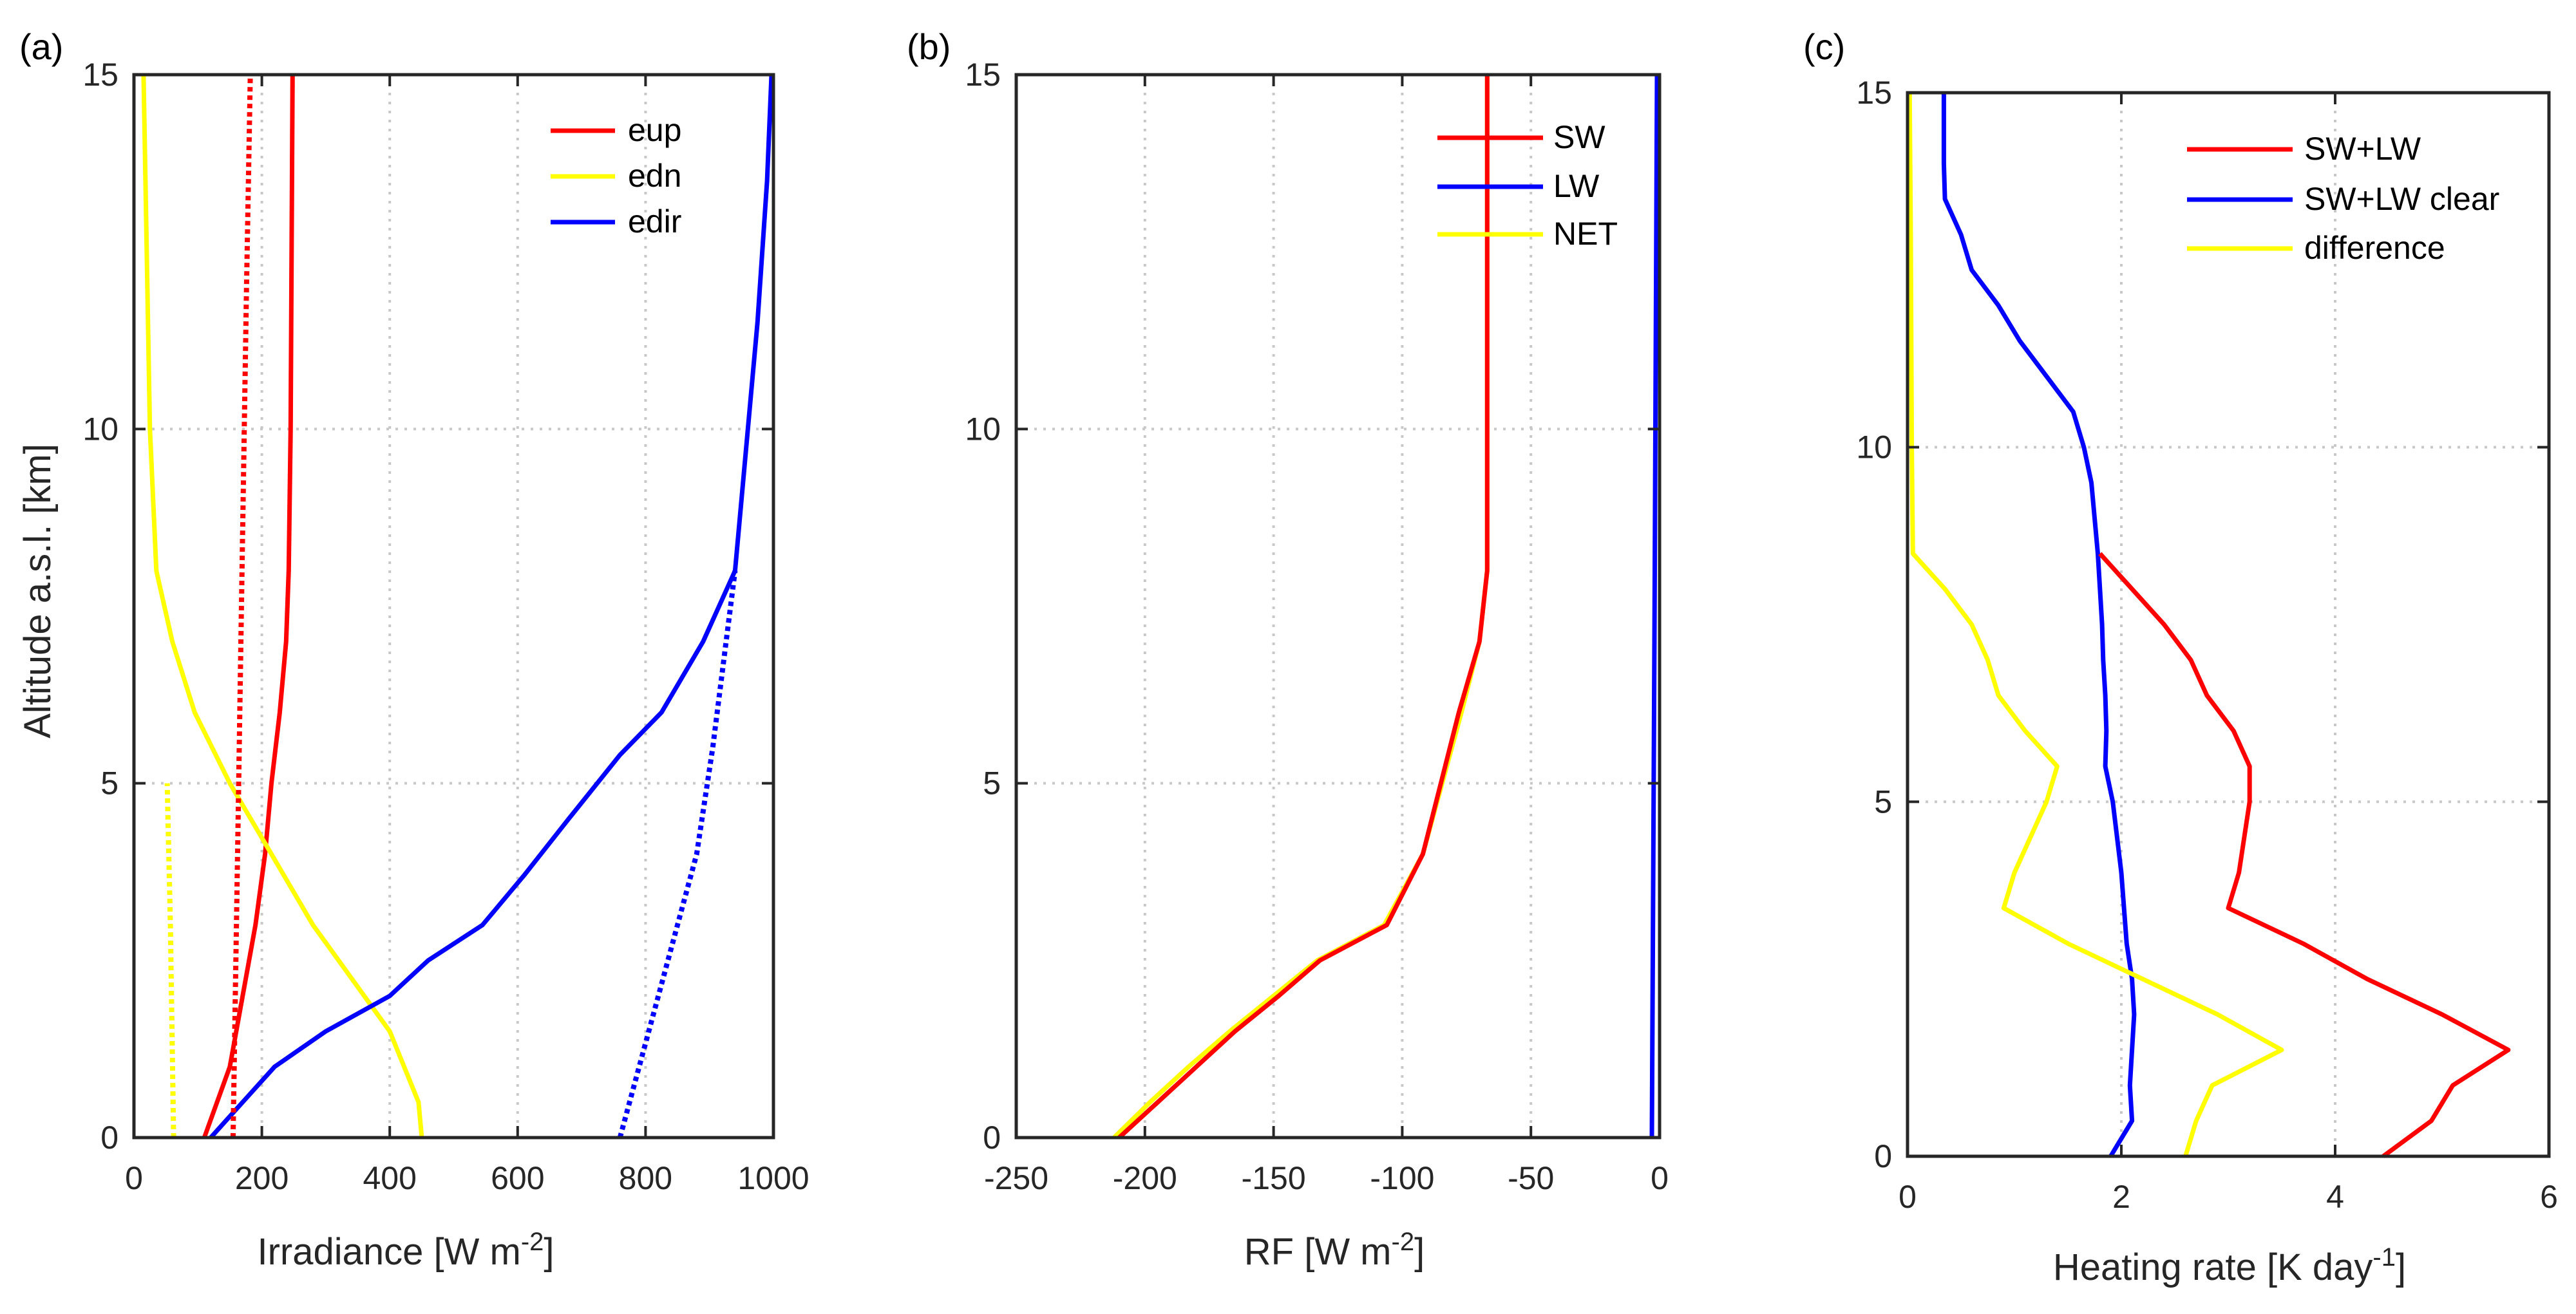 The width and height of the screenshot is (2576, 1314). Describe the element at coordinates (2363, 149) in the screenshot. I see `legend-label-swlw: SW+LW` at that location.